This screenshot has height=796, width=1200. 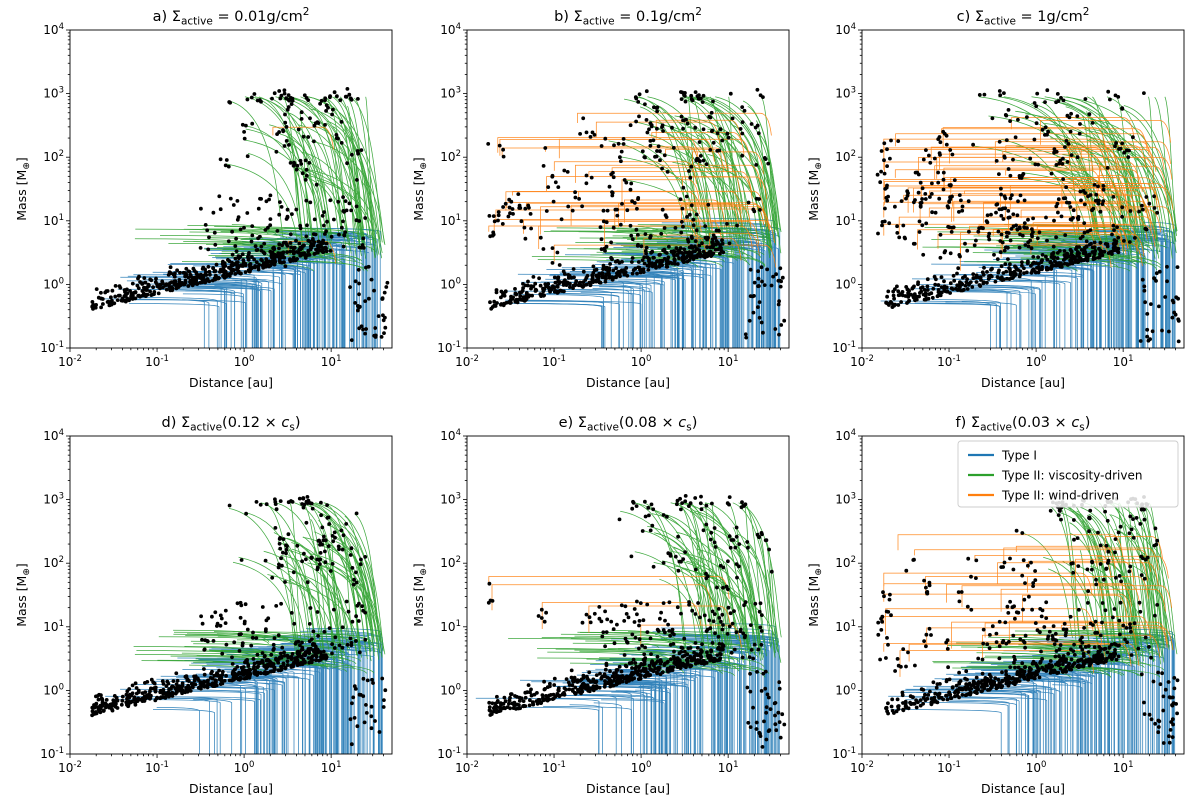 What do you see at coordinates (636, 217) in the screenshot?
I see `plot-area-b` at bounding box center [636, 217].